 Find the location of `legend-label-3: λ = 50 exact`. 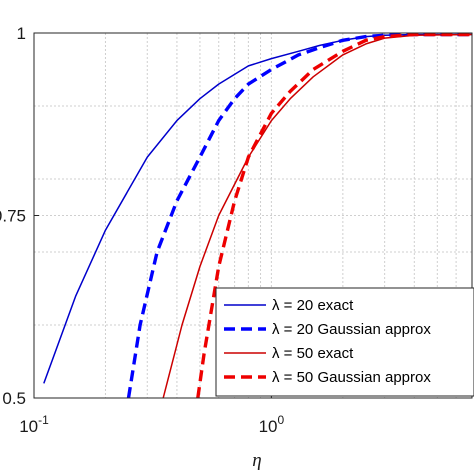

legend-label-3: λ = 50 exact is located at coordinates (313, 353).